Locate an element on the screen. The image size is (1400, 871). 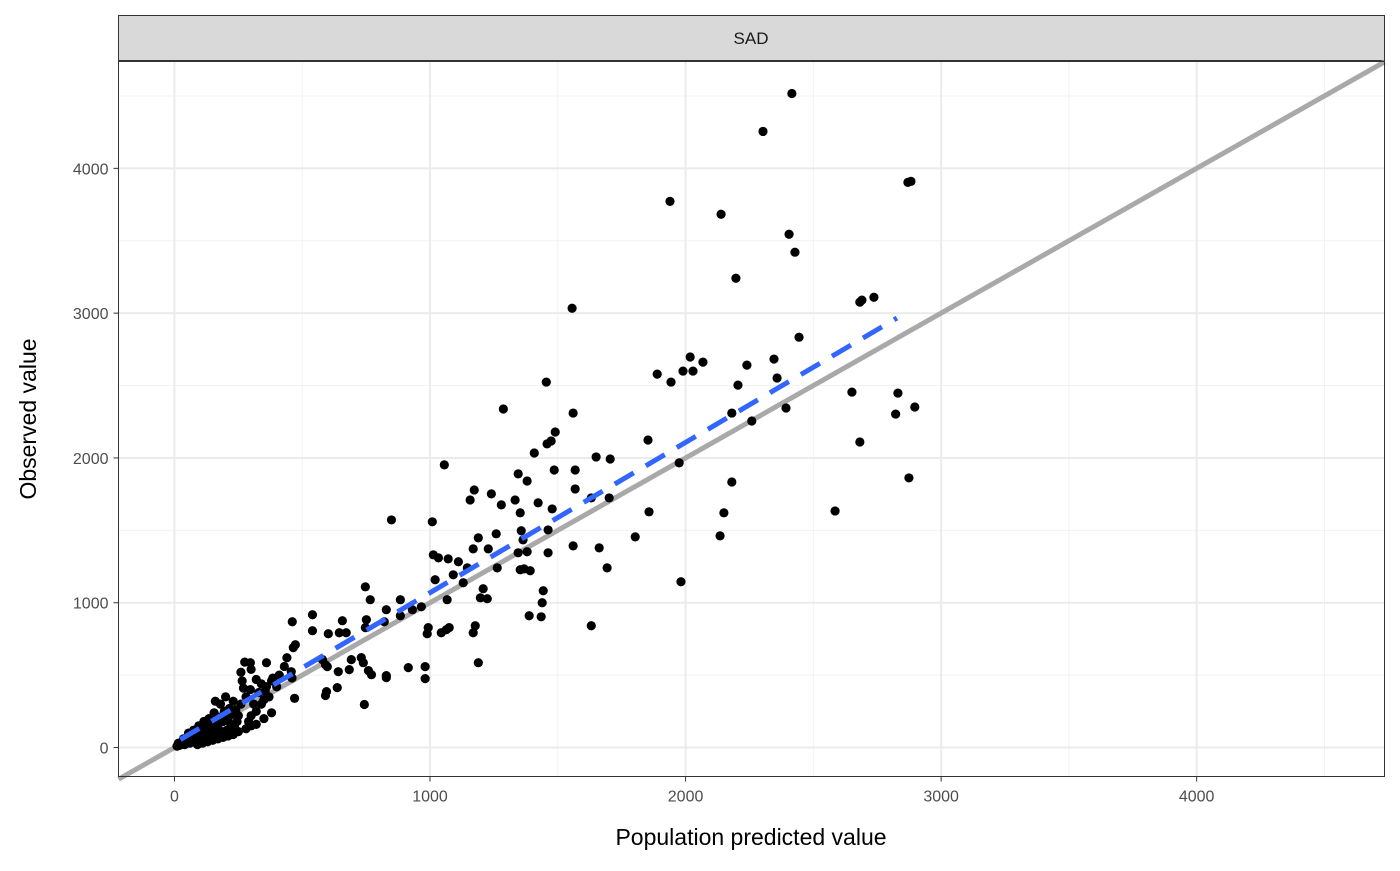
y-tick-label: 0 is located at coordinates (104, 749).